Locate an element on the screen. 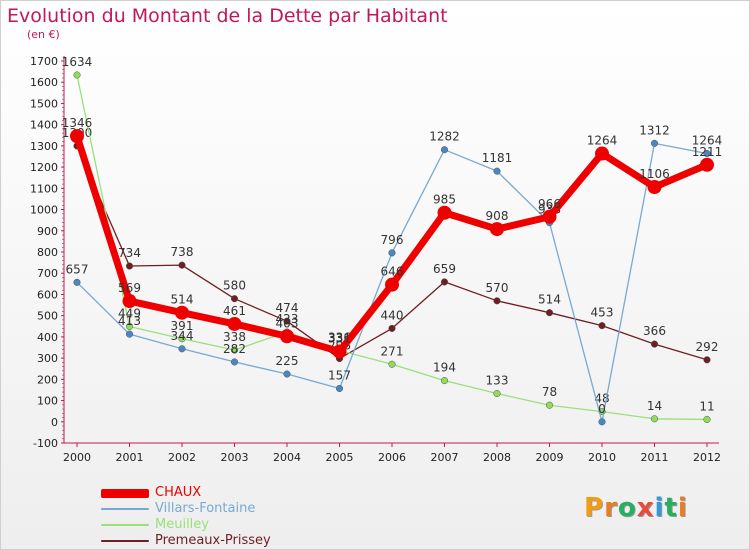 The image size is (750, 550). legend-item-meuilley: Meuilley is located at coordinates (186, 525).